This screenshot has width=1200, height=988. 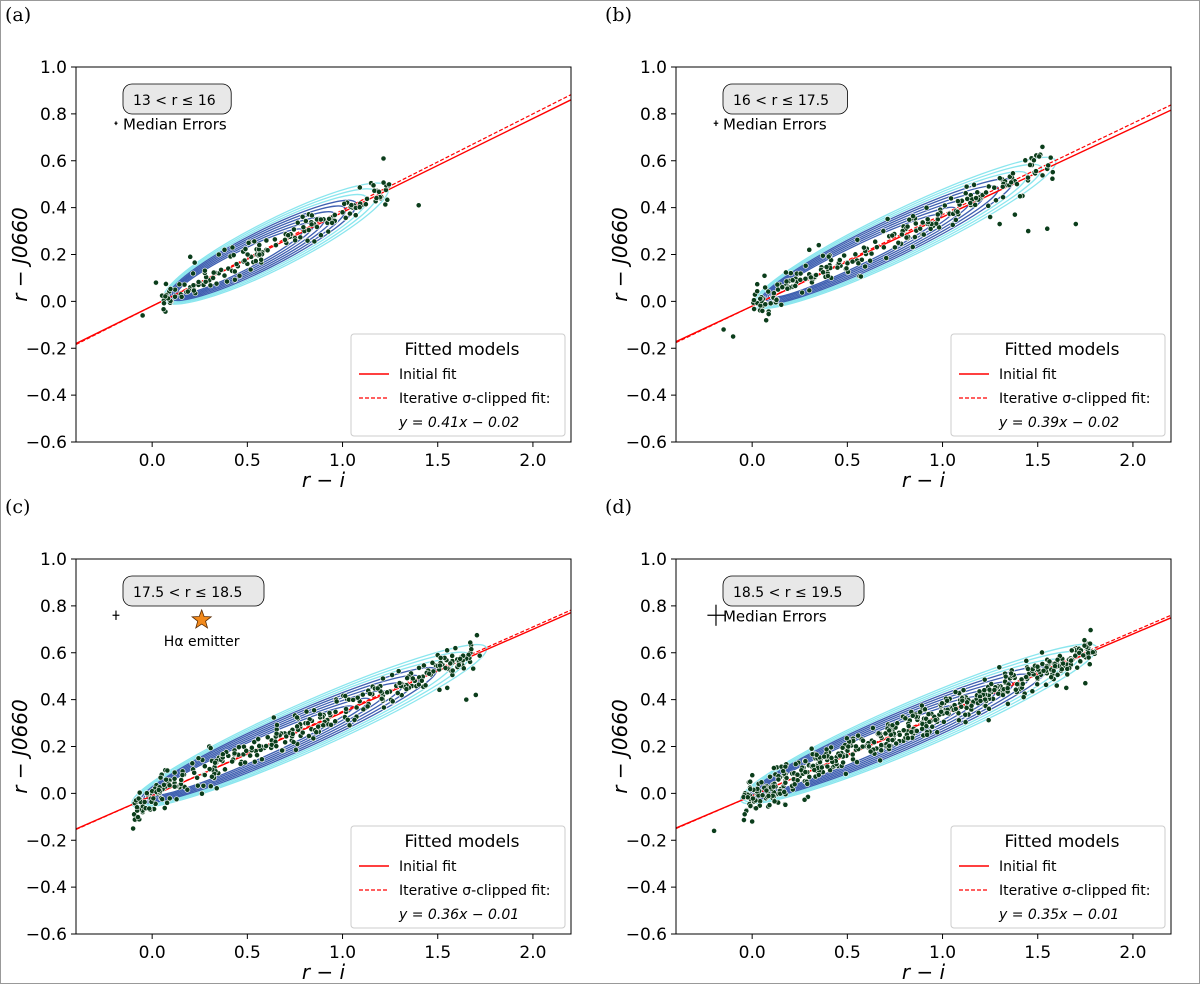 What do you see at coordinates (1074, 891) in the screenshot?
I see `legend-iterative-label: Iterative σ-clipped fit:` at bounding box center [1074, 891].